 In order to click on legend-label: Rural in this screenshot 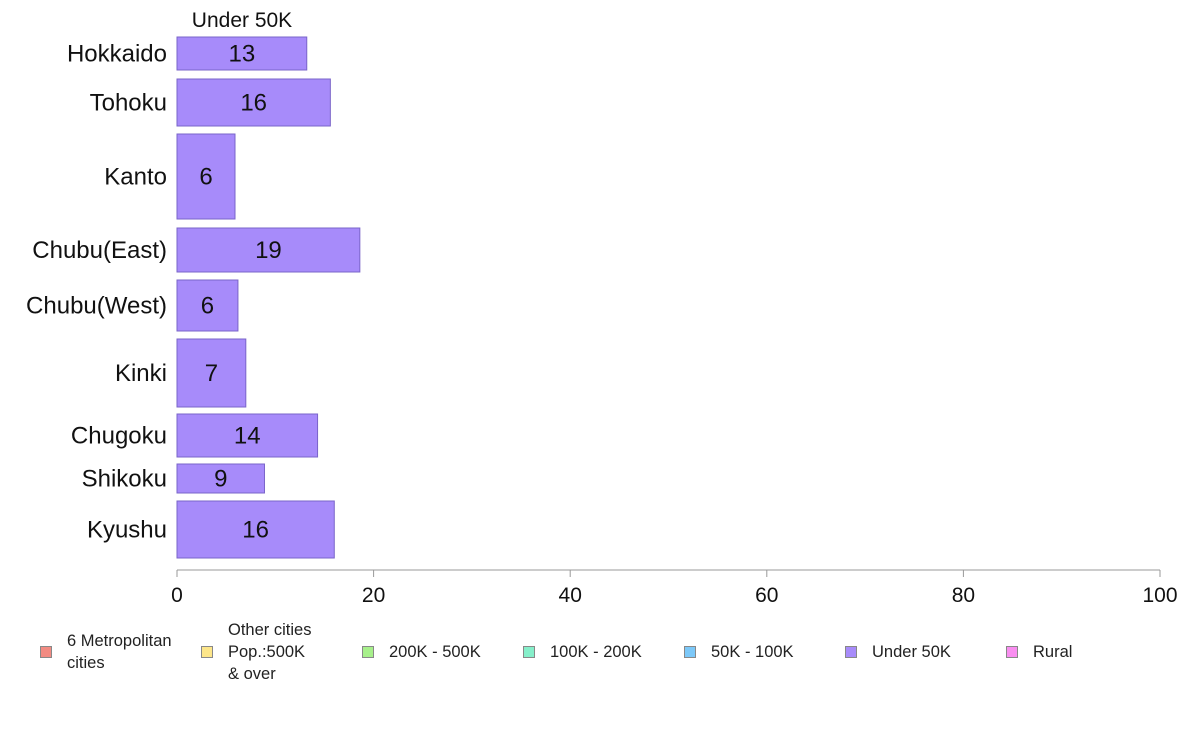, I will do `click(1053, 652)`.